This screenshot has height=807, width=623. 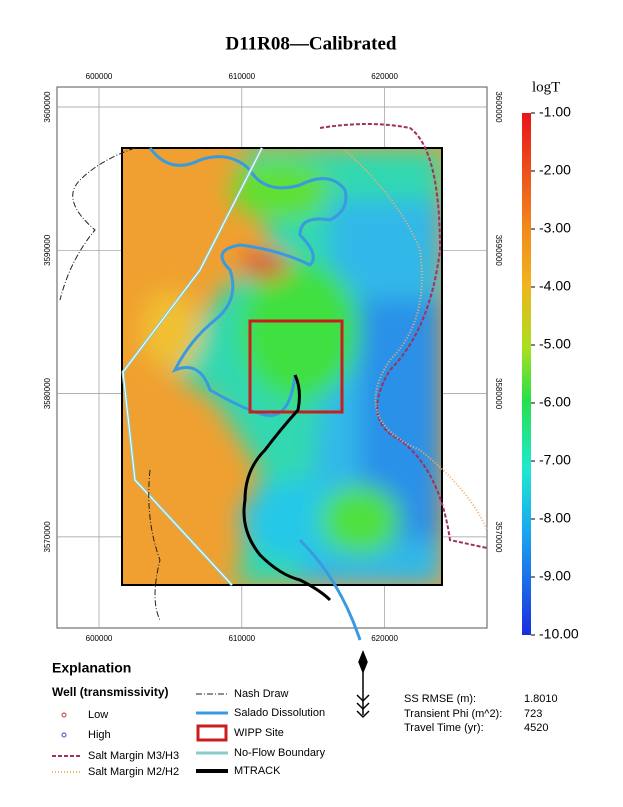 I want to click on colorbar-tick-label: -7.00, so click(x=555, y=460).